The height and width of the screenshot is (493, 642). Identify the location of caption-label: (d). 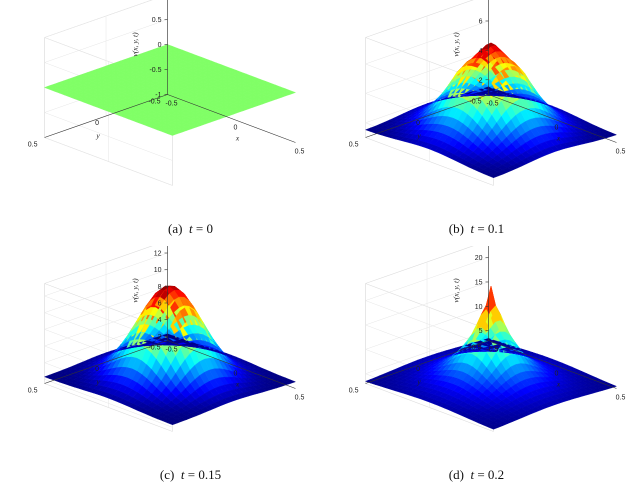
(456, 474).